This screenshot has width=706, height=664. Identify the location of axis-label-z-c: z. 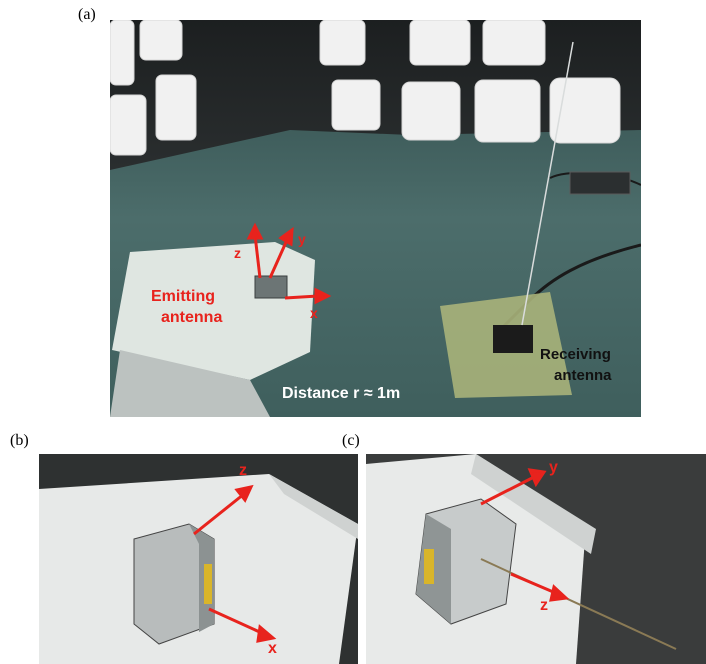
(544, 605).